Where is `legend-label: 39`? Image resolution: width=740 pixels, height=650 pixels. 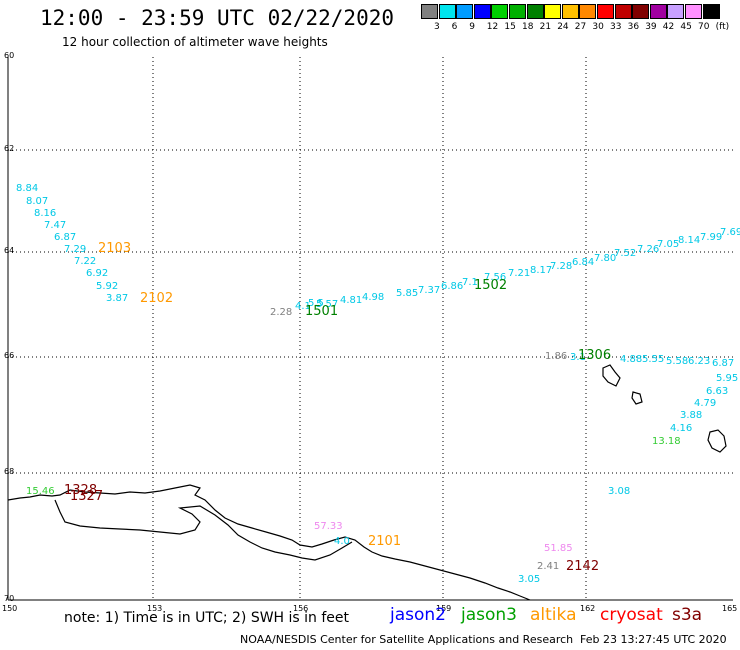 legend-label: 39 is located at coordinates (651, 27).